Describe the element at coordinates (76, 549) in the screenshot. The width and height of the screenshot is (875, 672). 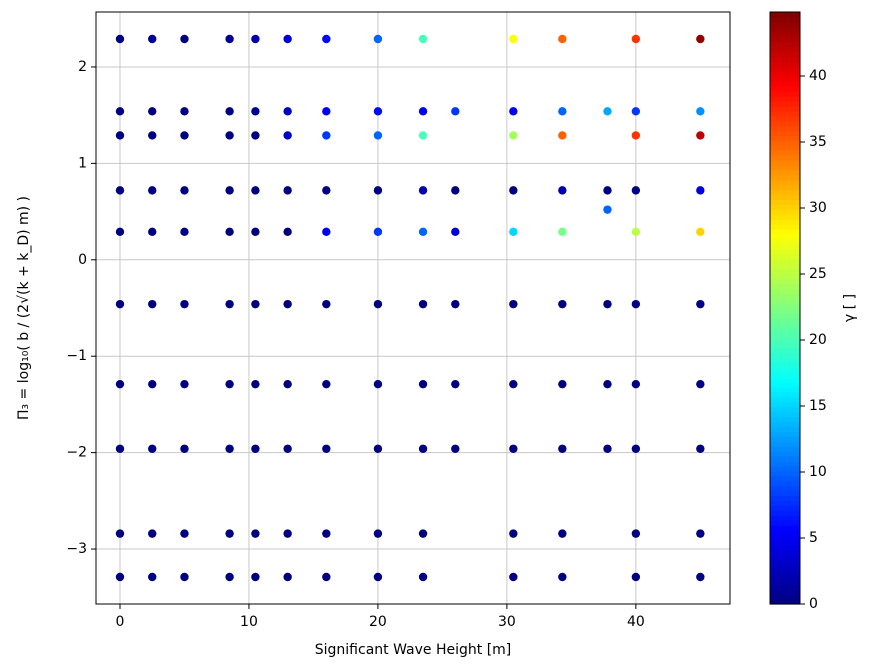
I see `y-tick-label: −3` at that location.